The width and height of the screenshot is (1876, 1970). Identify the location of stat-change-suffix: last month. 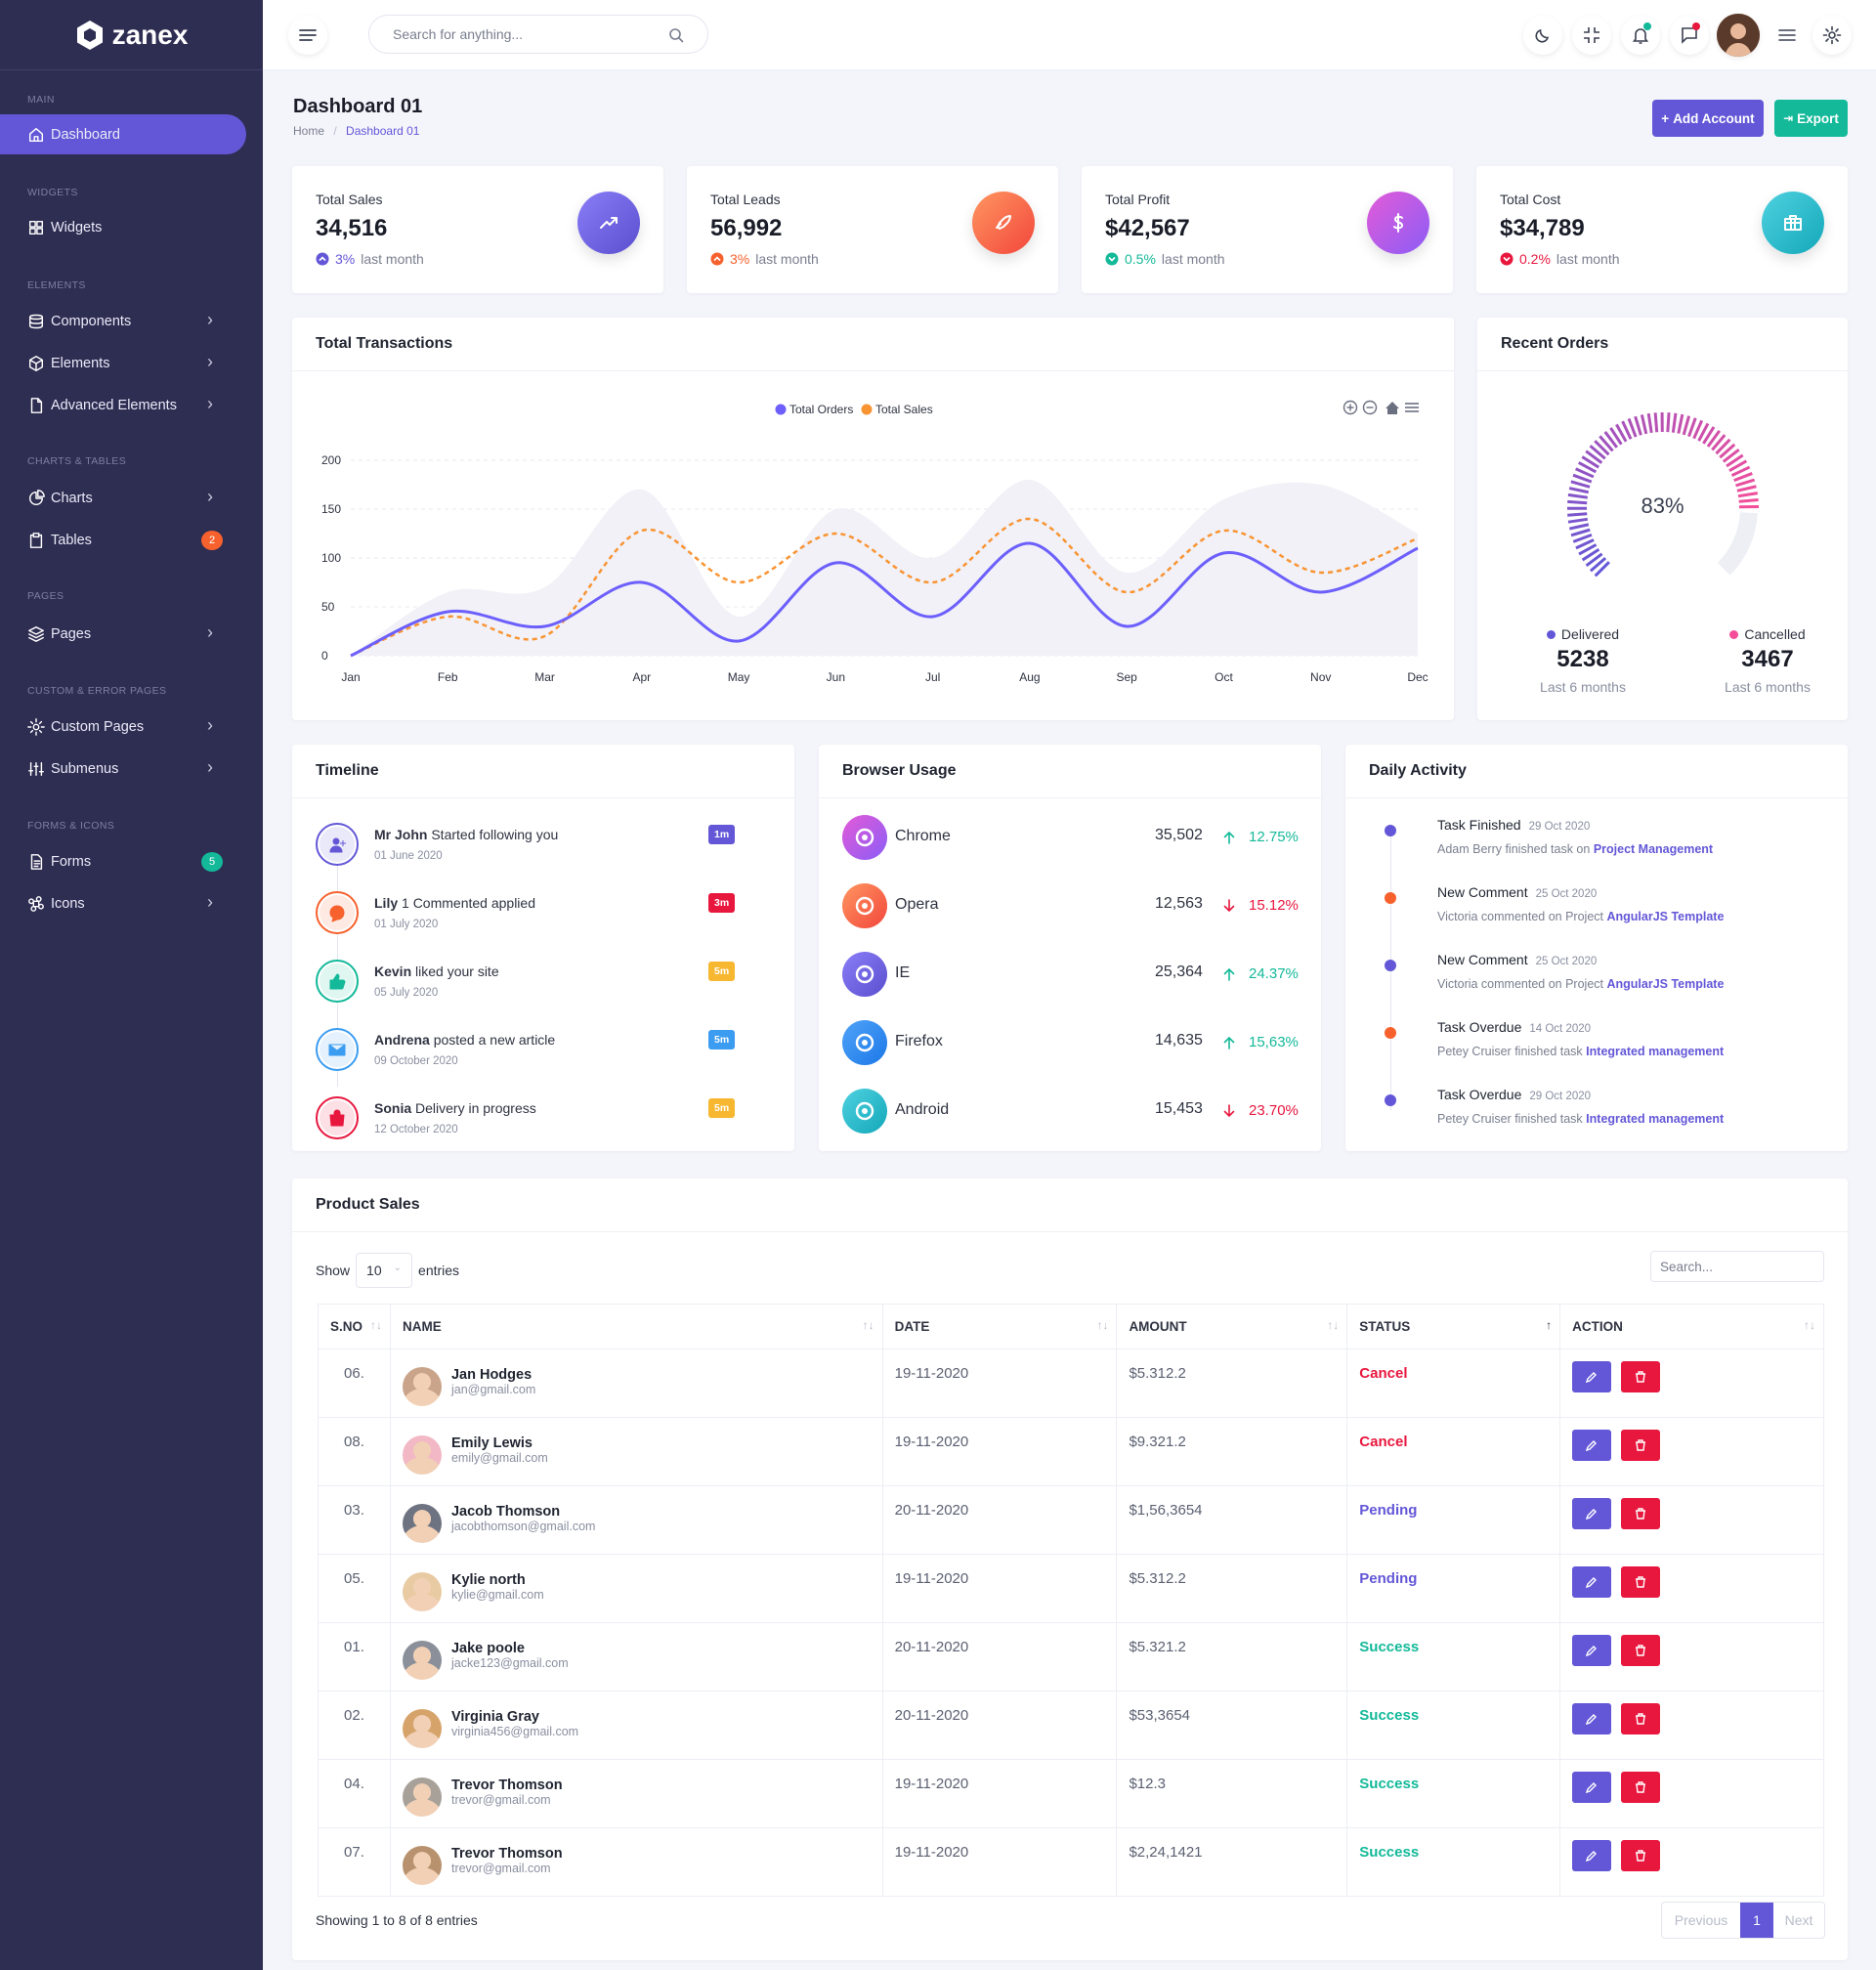
(787, 259).